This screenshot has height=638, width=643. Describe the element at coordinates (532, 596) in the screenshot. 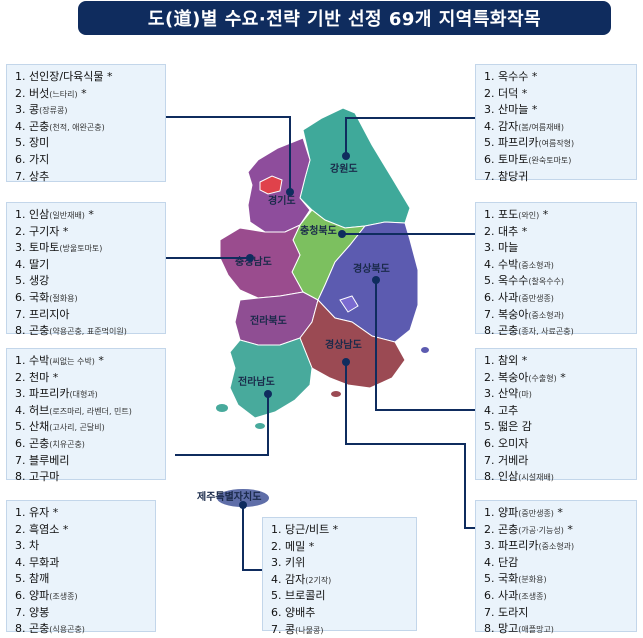

I see `crop-detail: (조생종)` at that location.